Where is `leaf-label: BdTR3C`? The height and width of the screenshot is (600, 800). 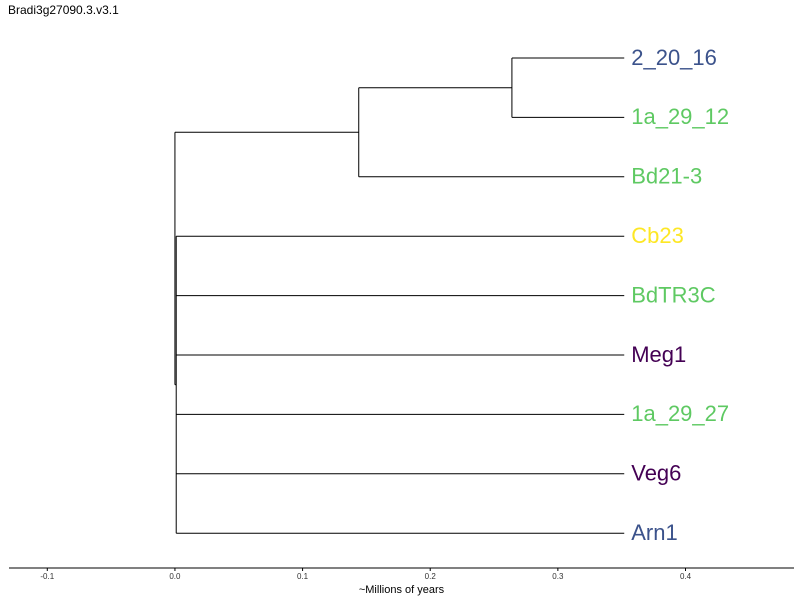 leaf-label: BdTR3C is located at coordinates (673, 294).